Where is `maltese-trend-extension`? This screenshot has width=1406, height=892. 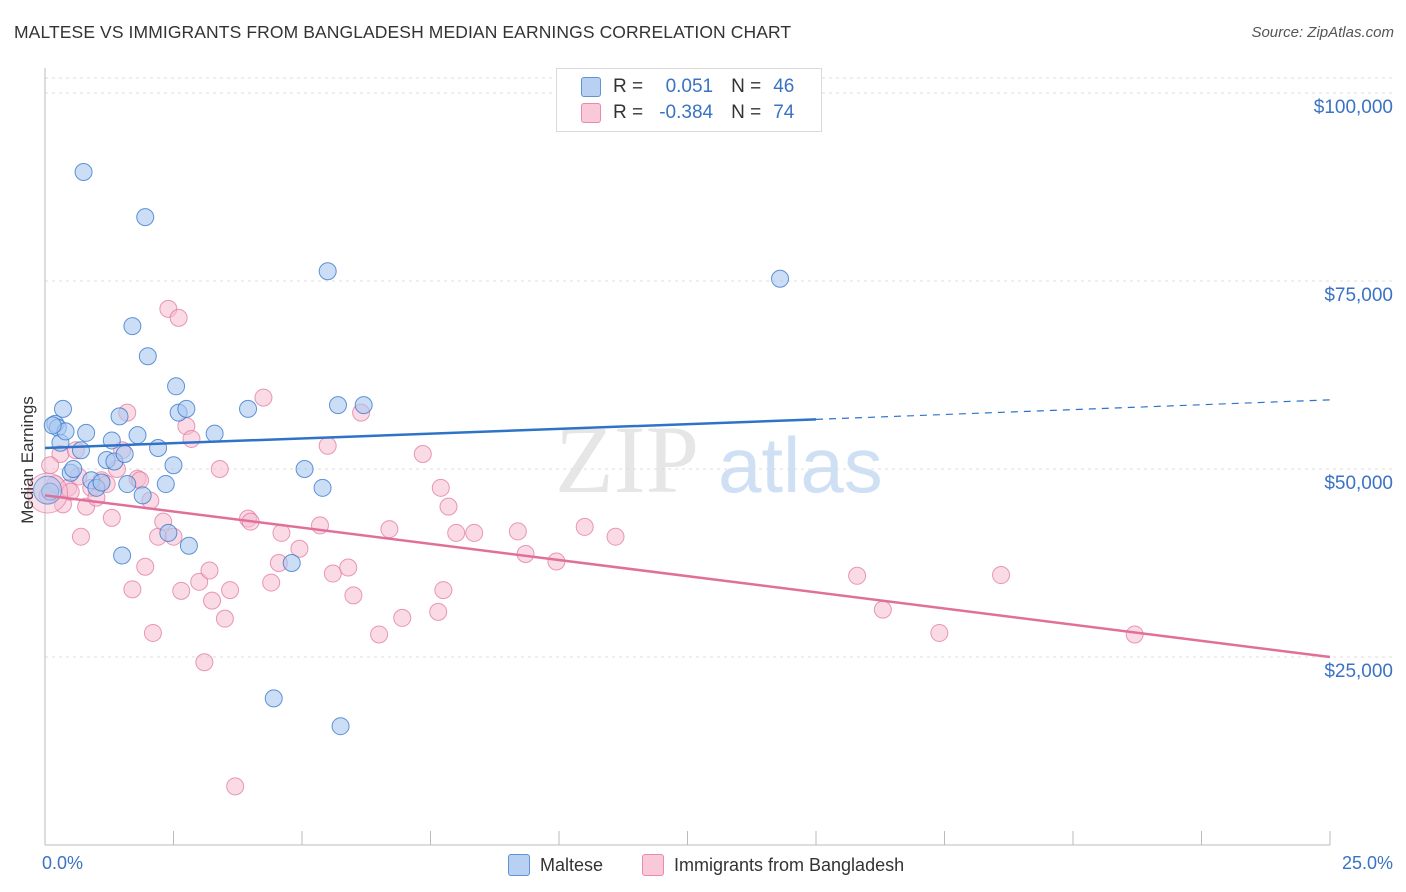 maltese-trend-extension is located at coordinates (1073, 409).